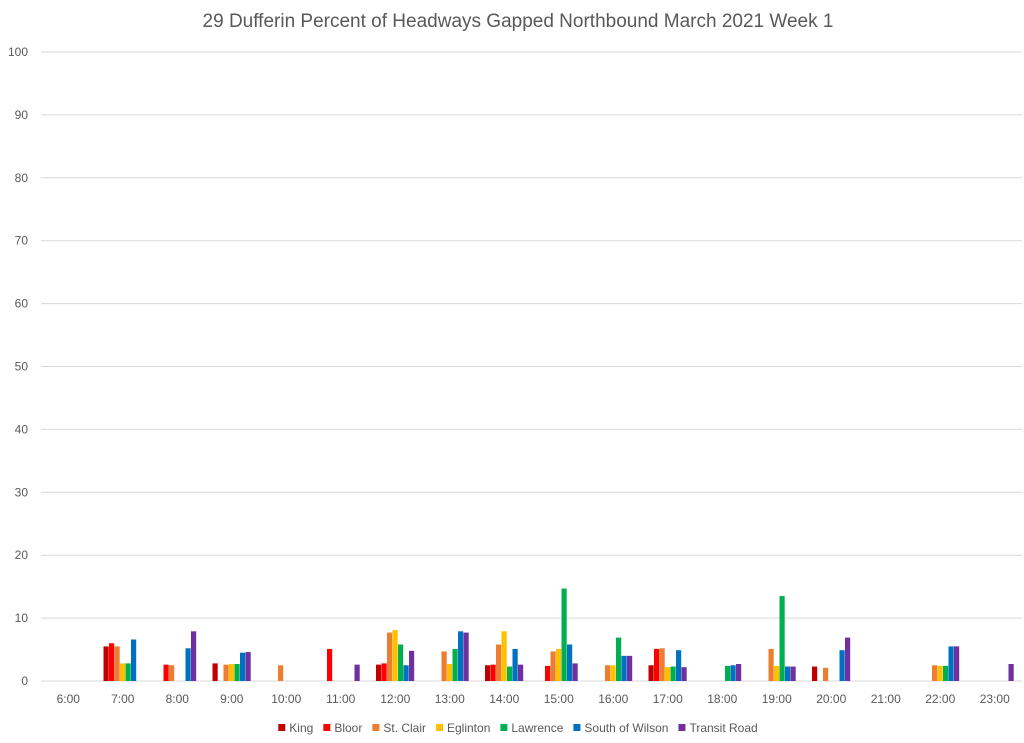 Image resolution: width=1024 pixels, height=743 pixels. Describe the element at coordinates (468, 728) in the screenshot. I see `legend-label: Eglinton` at that location.